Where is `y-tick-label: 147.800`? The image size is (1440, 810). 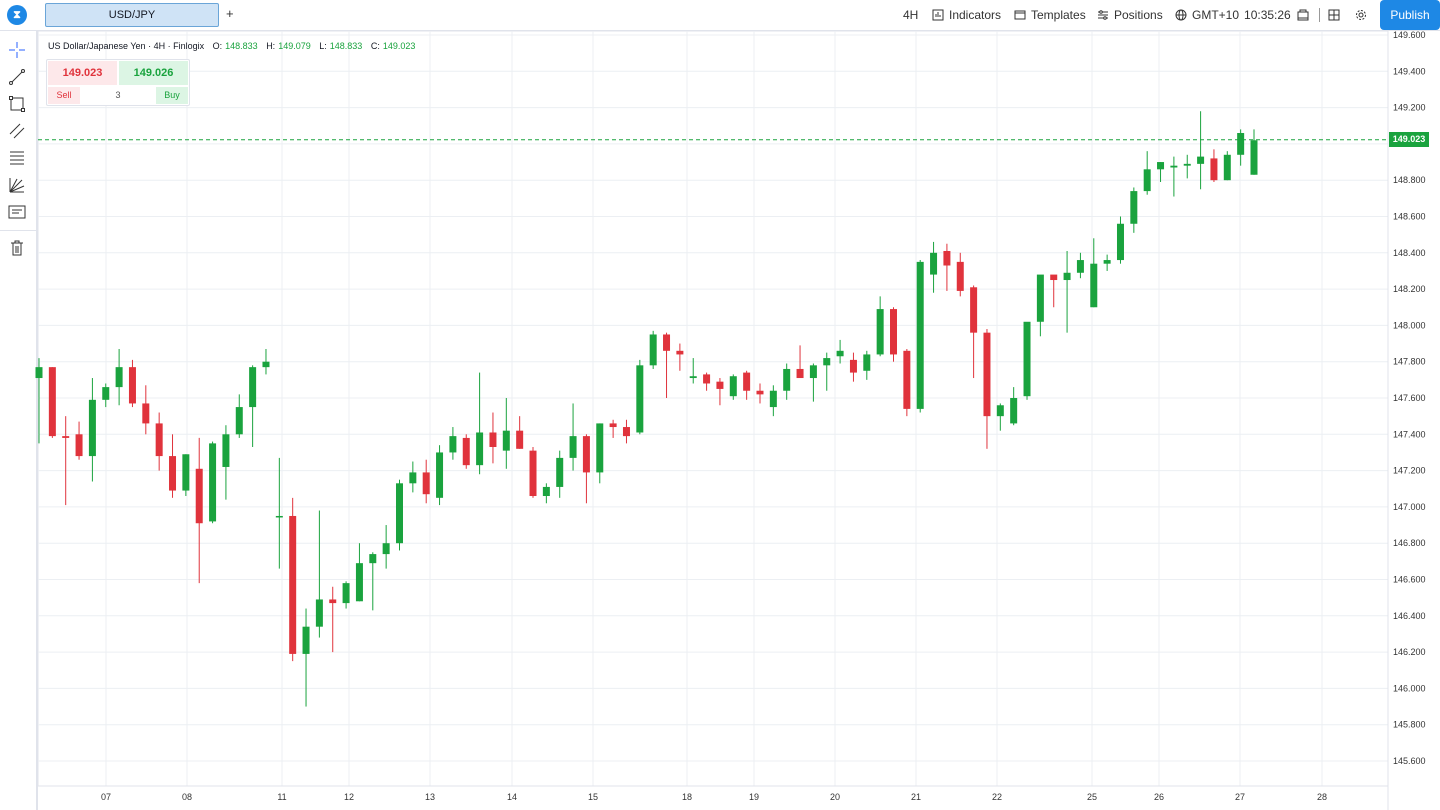 y-tick-label: 147.800 is located at coordinates (1409, 362).